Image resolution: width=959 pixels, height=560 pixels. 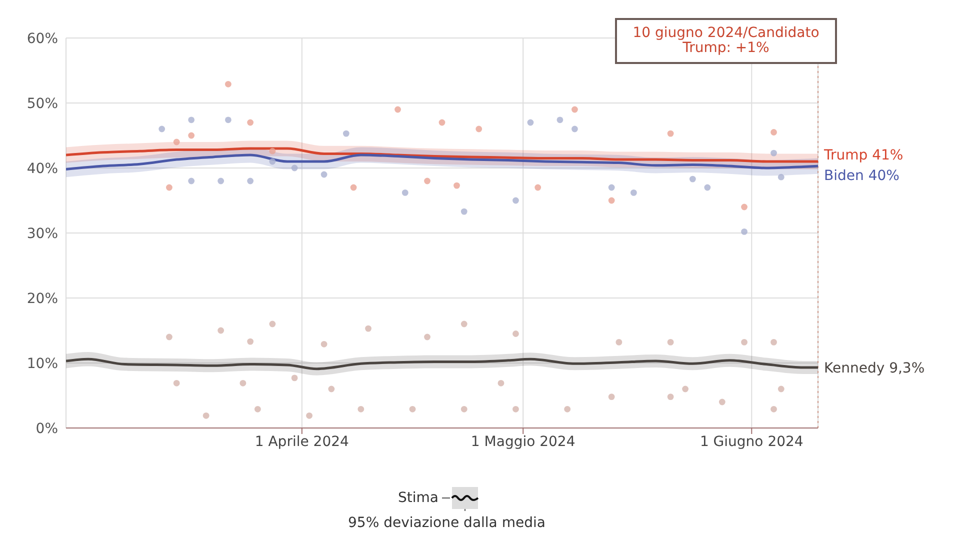 I want to click on y-tick-label: 10%, so click(x=42, y=364).